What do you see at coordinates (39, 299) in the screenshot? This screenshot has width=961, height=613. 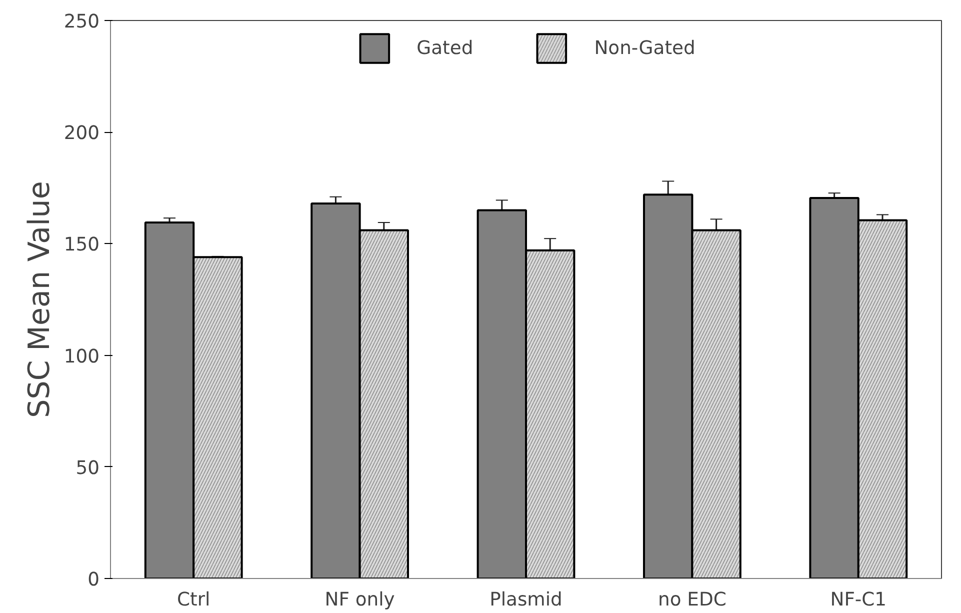 I see `y-axis-title: SSC Mean Value` at bounding box center [39, 299].